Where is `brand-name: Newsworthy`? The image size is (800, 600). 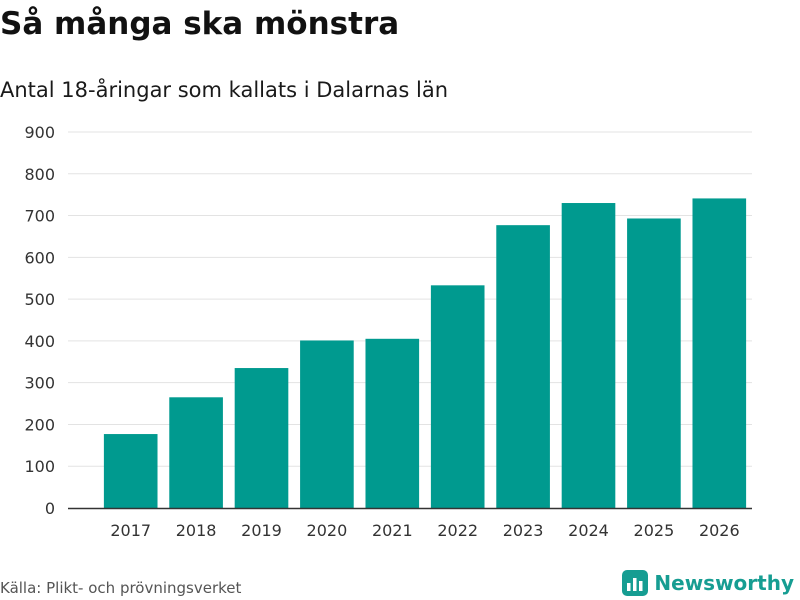 brand-name: Newsworthy is located at coordinates (724, 583).